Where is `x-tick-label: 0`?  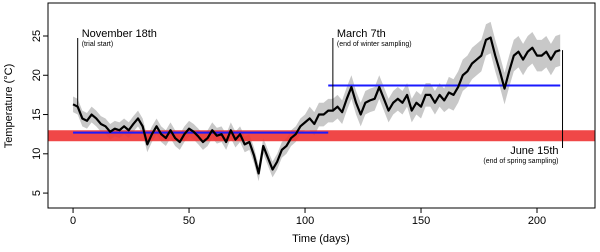
x-tick-label: 0 is located at coordinates (73, 221).